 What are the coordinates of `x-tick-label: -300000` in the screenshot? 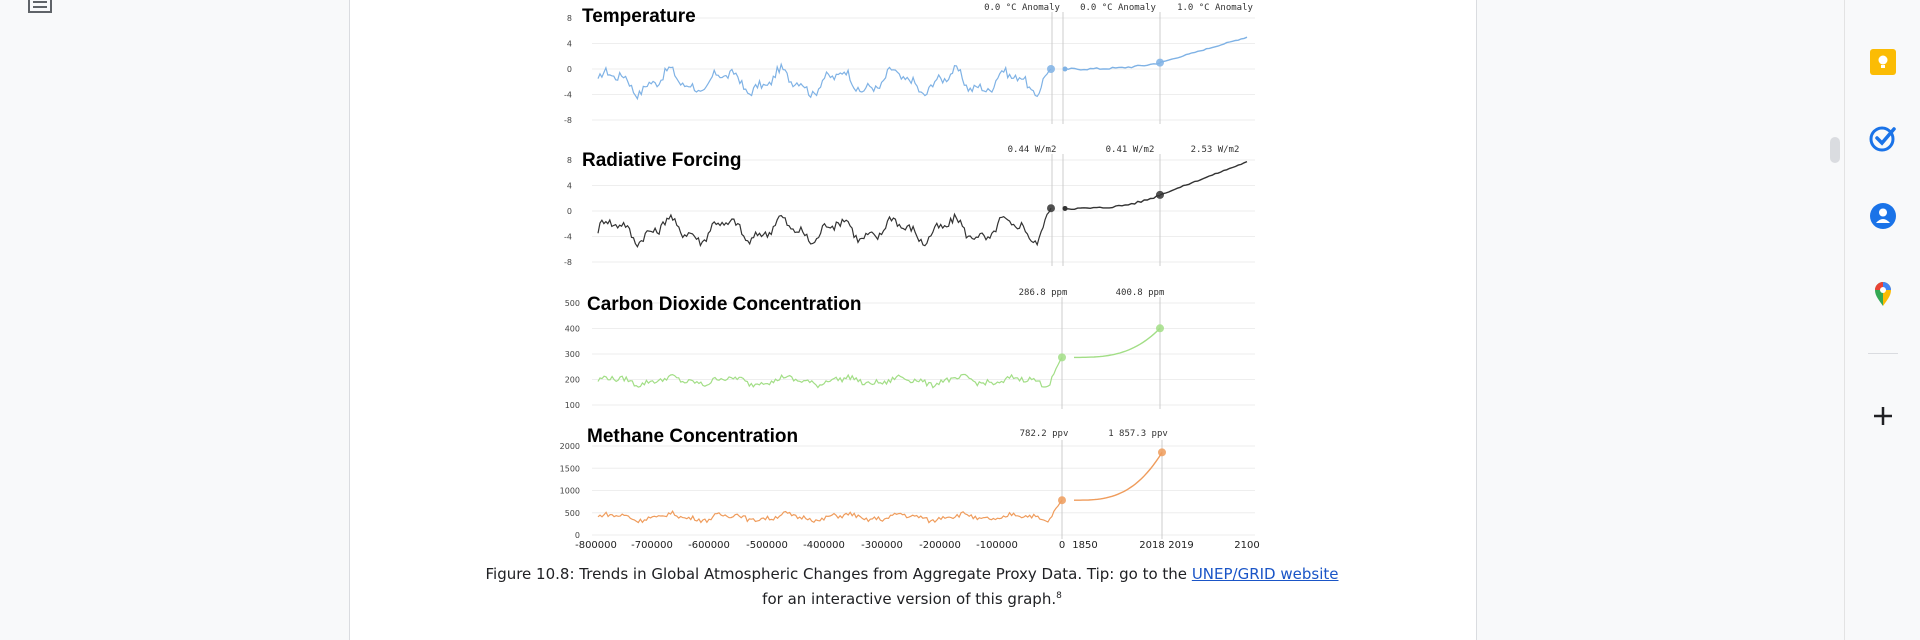 It's located at (882, 545).